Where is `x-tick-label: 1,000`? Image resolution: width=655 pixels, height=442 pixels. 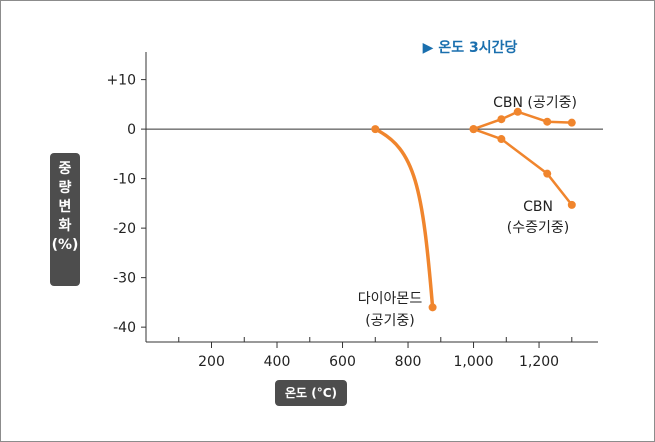 x-tick-label: 1,000 is located at coordinates (473, 362).